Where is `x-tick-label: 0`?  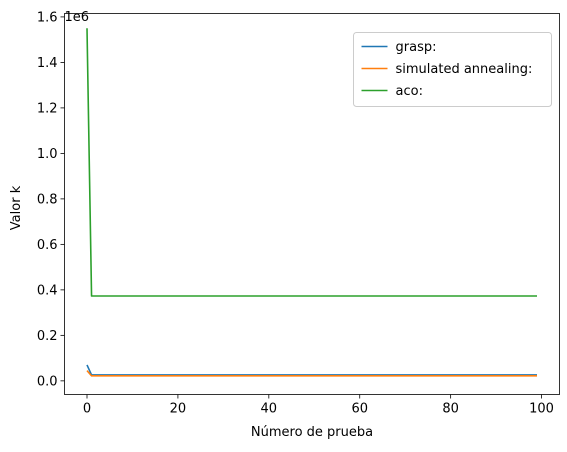
x-tick-label: 0 is located at coordinates (87, 409).